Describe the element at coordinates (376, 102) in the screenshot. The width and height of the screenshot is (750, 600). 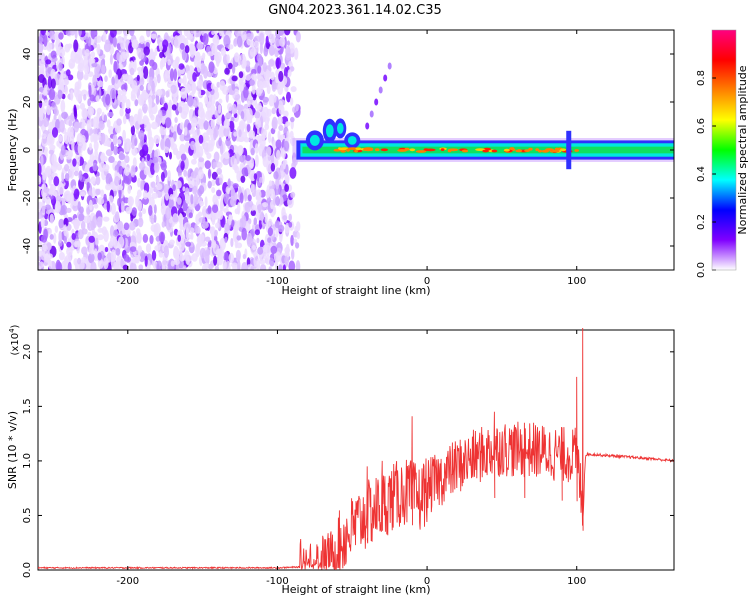
I see `rising-streak` at that location.